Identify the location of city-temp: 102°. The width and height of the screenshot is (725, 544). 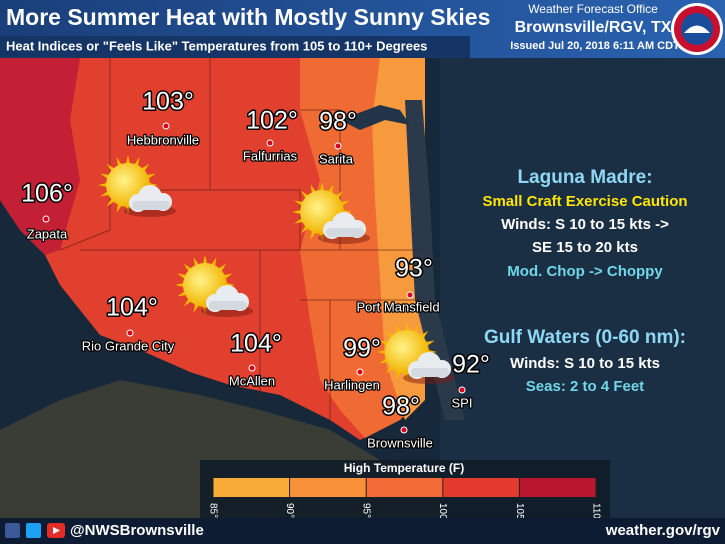
(272, 121).